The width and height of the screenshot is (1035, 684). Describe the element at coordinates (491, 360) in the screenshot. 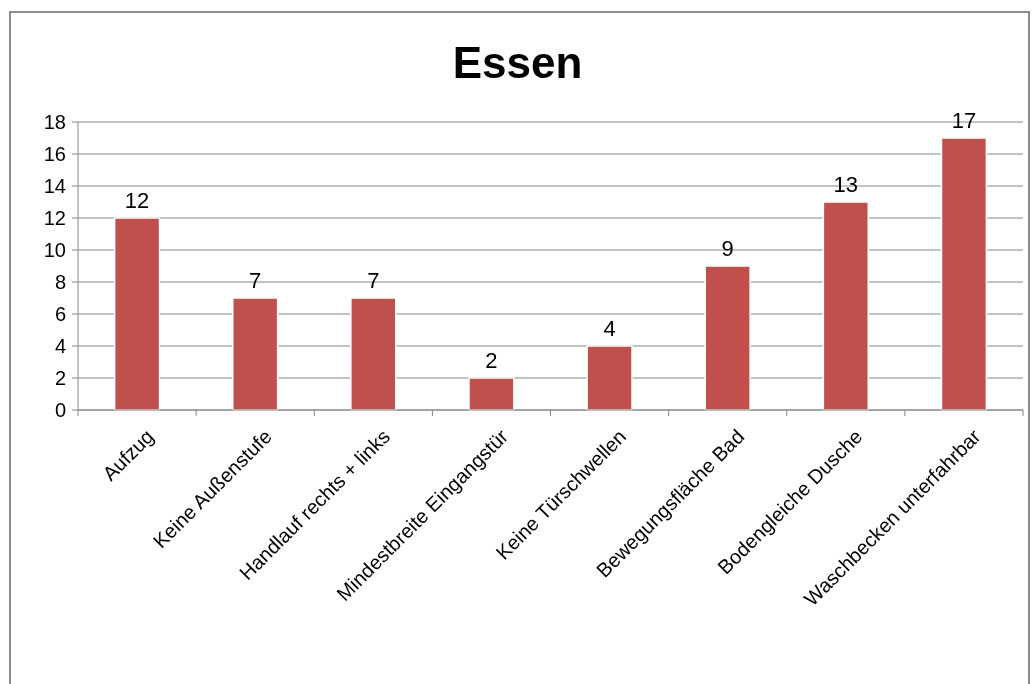

I see `data-label: 2` at that location.